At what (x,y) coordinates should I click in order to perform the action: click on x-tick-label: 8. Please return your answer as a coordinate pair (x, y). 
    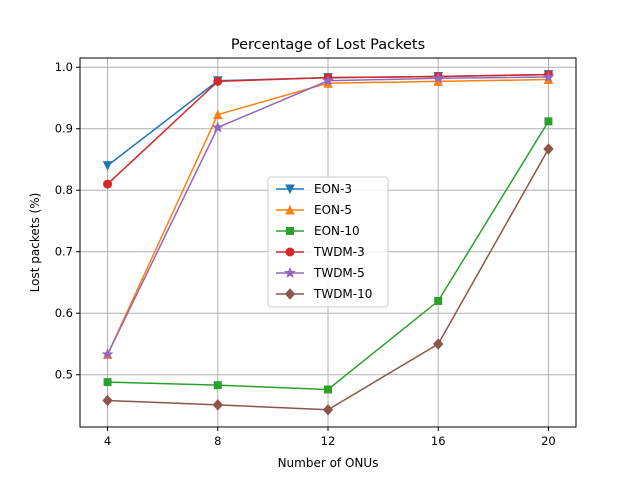
    Looking at the image, I should click on (217, 441).